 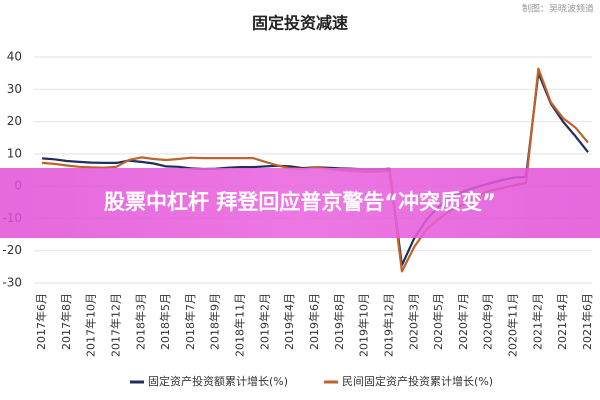 What do you see at coordinates (14, 121) in the screenshot?
I see `y-tick-label: 20` at bounding box center [14, 121].